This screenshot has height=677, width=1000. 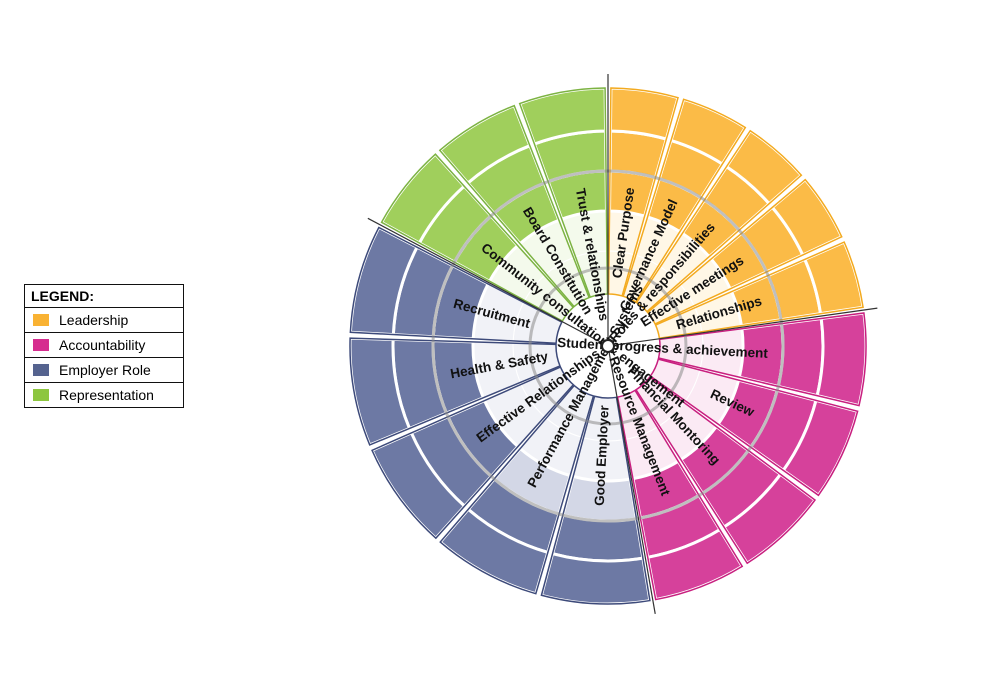 I want to click on accountability-swatch, so click(x=41, y=345).